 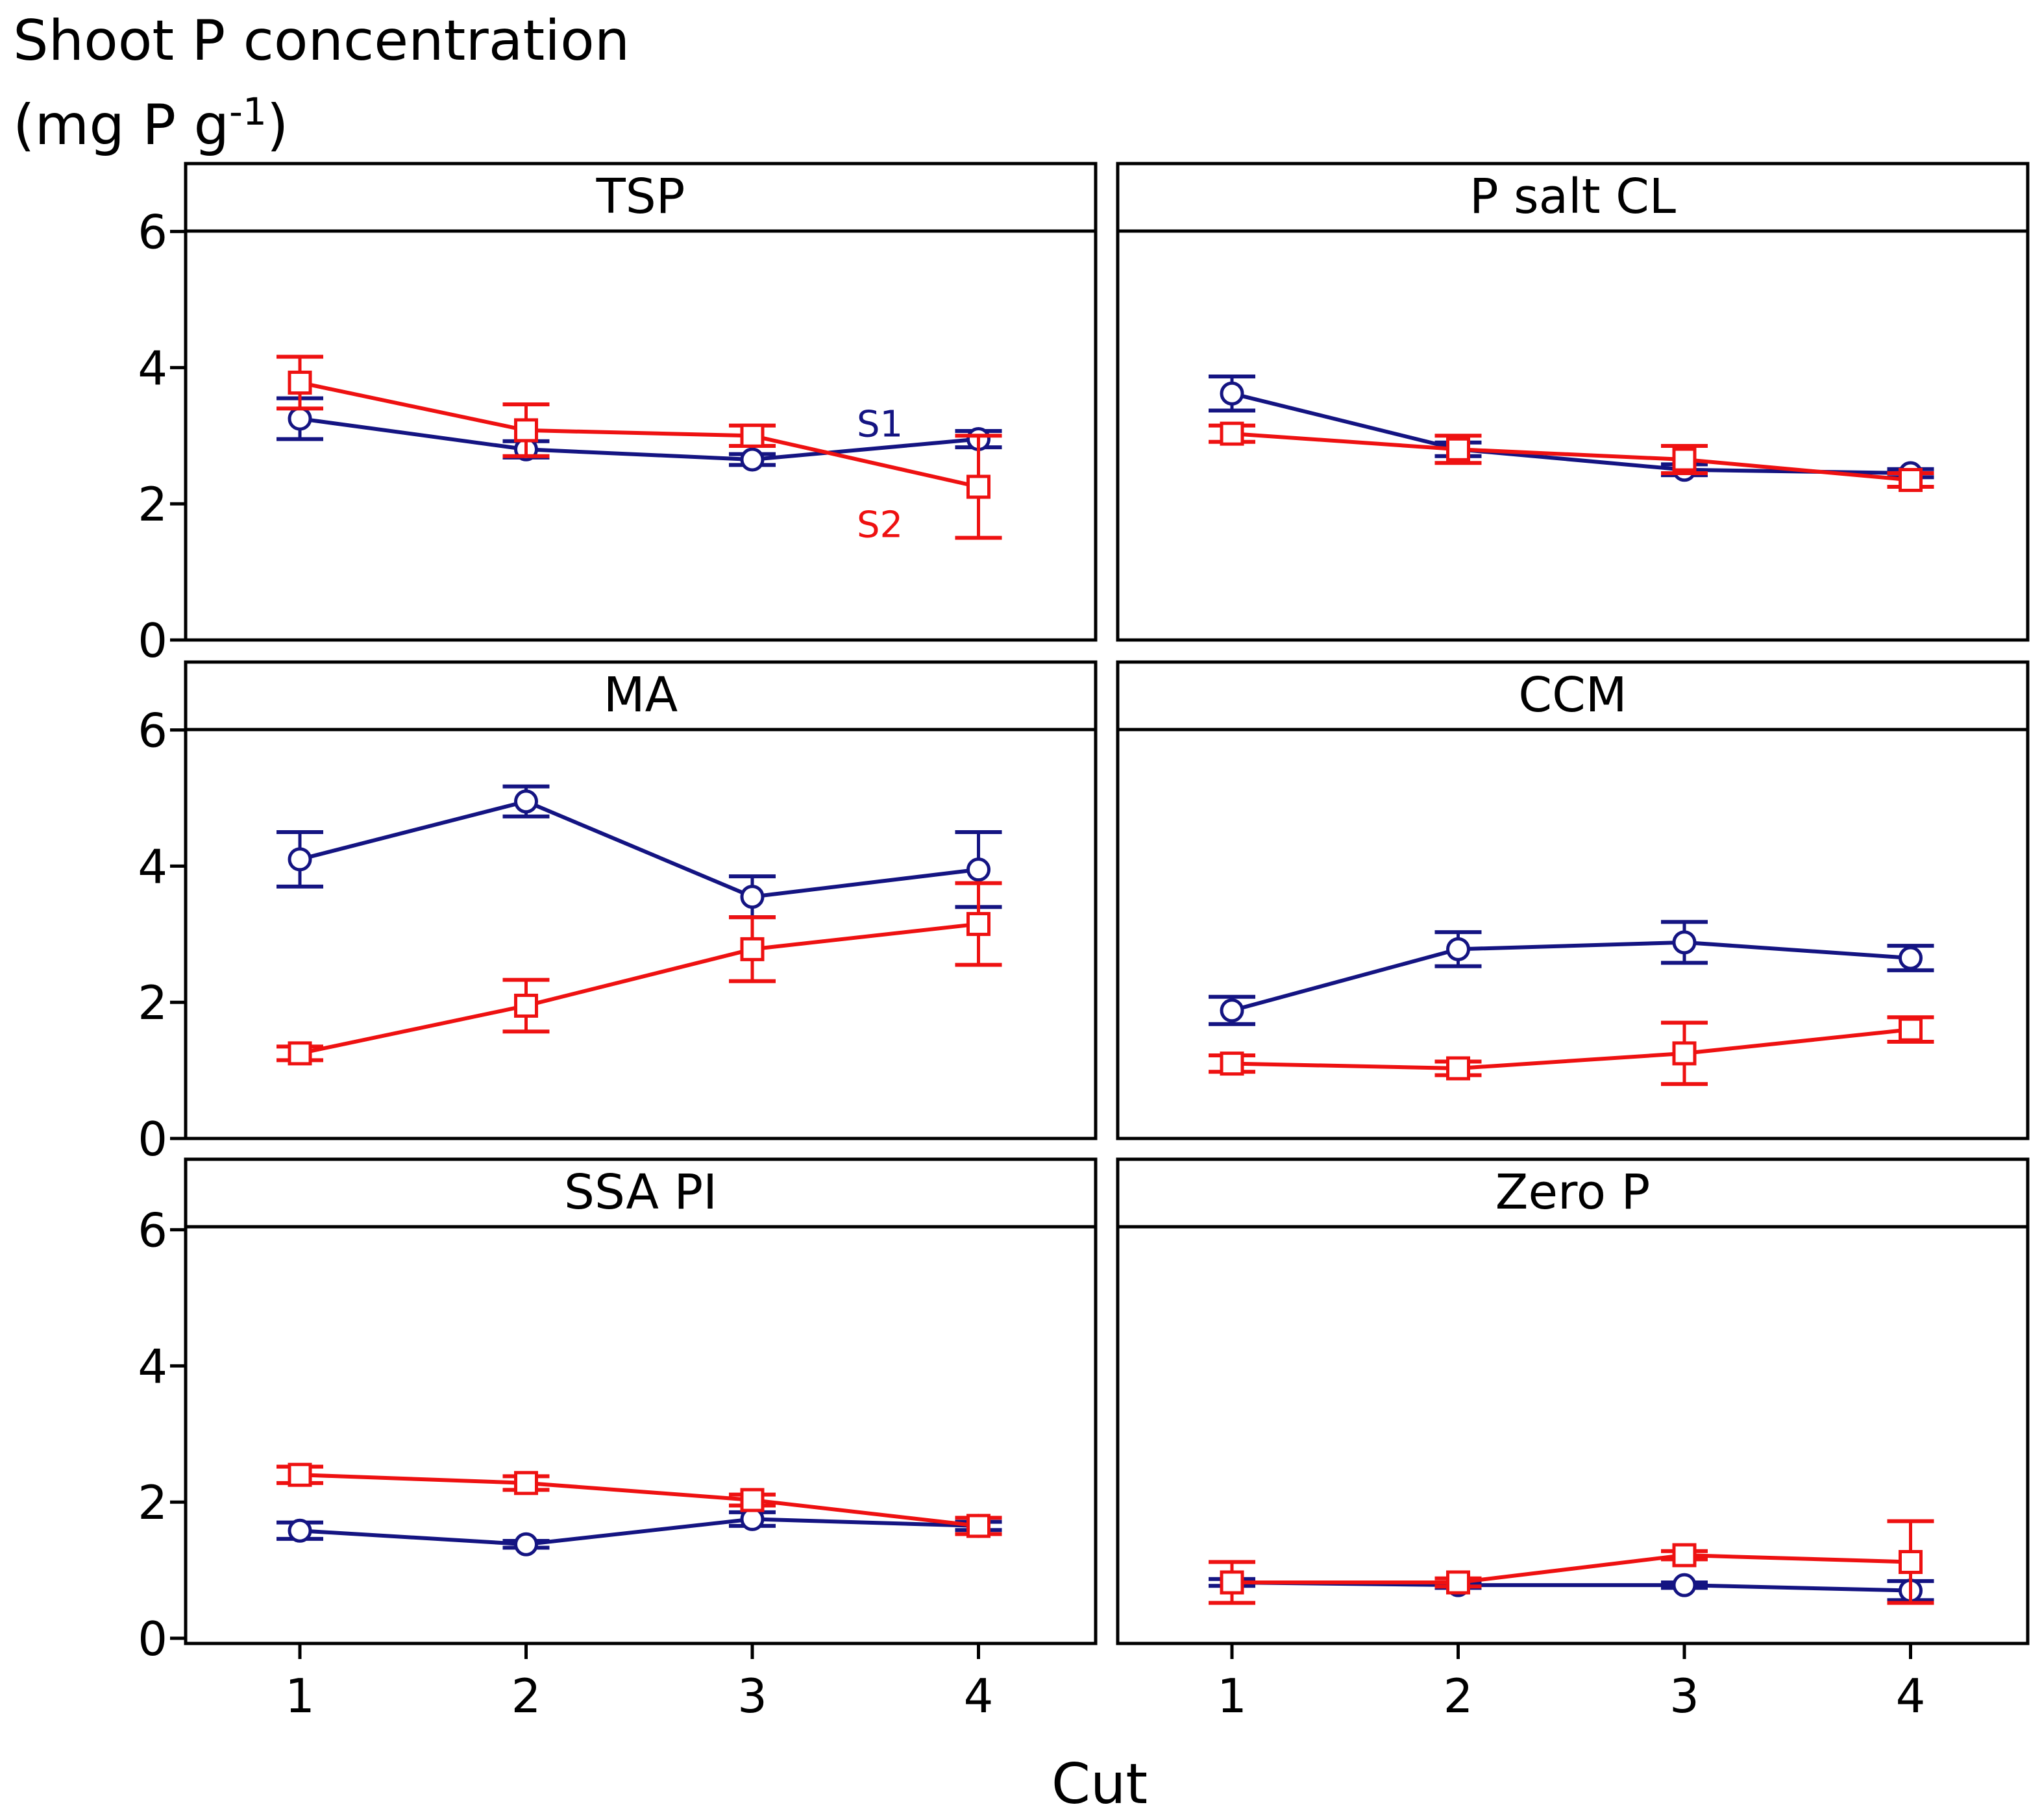 I want to click on panel-title: Zero P, so click(x=1572, y=1192).